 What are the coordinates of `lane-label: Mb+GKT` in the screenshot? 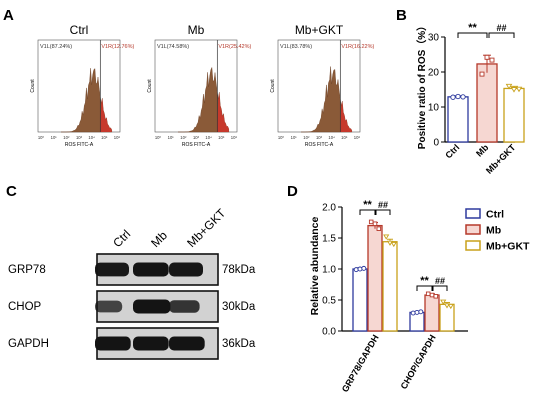 It's located at (206, 228).